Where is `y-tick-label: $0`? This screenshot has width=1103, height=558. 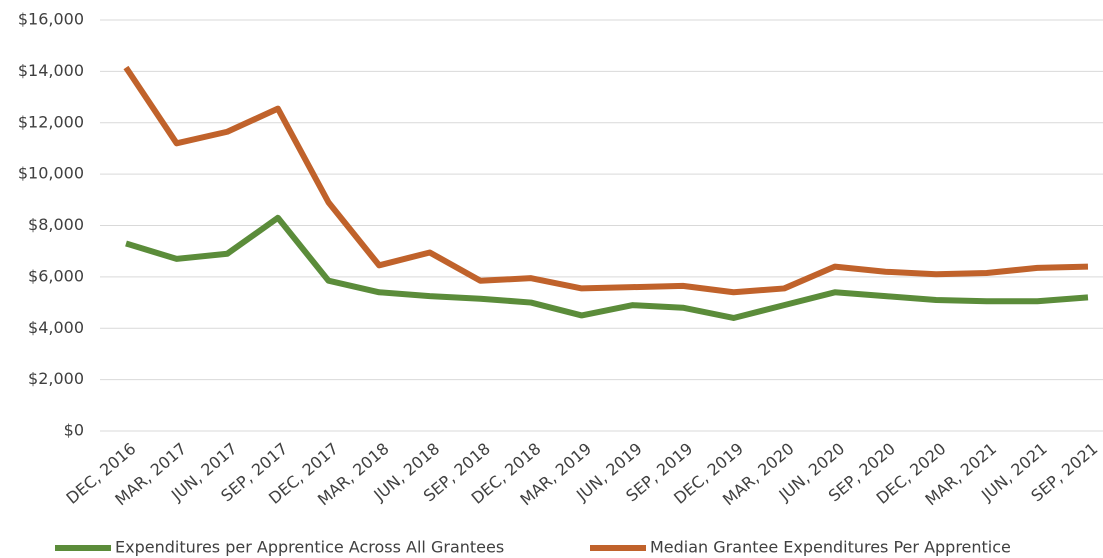
y-tick-label: $0 is located at coordinates (74, 430).